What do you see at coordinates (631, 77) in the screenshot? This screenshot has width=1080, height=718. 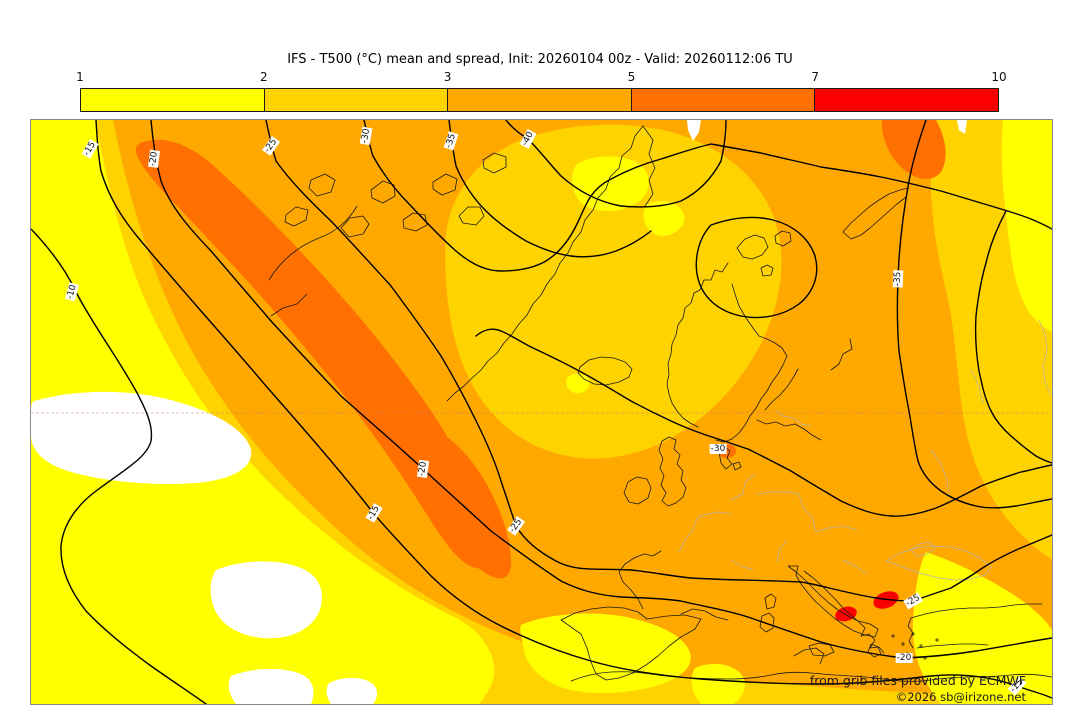 I see `colorbar-tick: 5` at bounding box center [631, 77].